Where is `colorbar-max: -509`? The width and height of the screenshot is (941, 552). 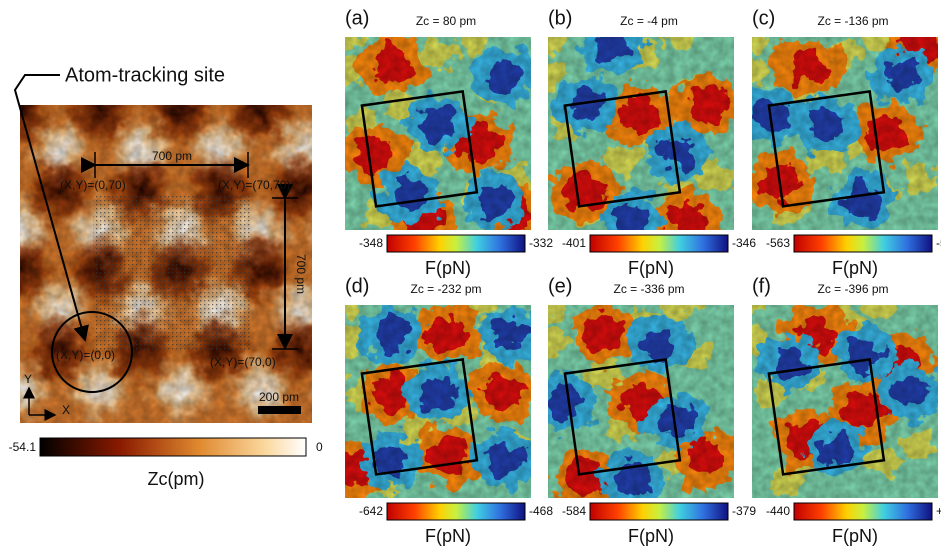 colorbar-max: -509 is located at coordinates (938, 243).